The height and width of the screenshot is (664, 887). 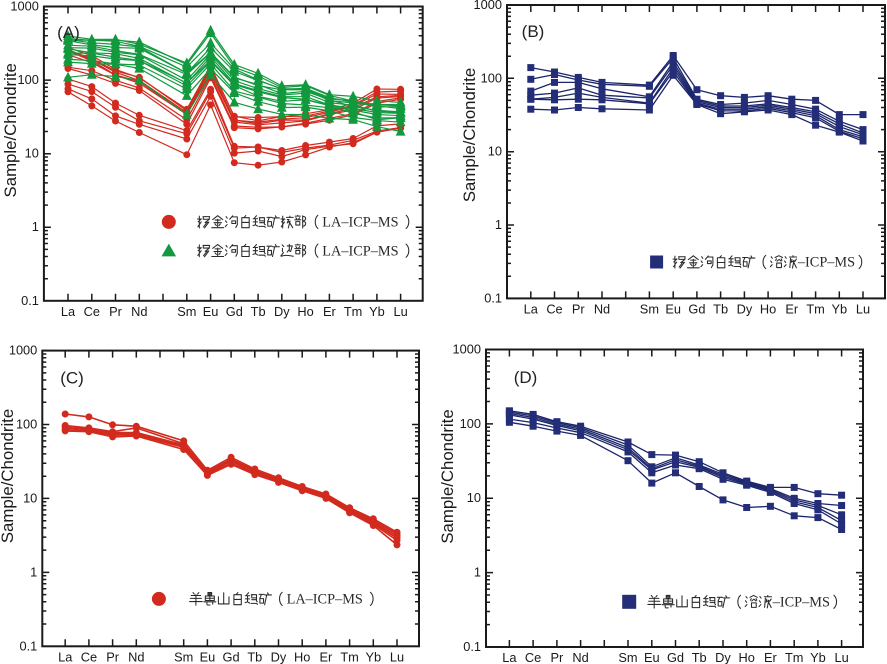 What do you see at coordinates (533, 31) in the screenshot?
I see `svg-text: (B)` at bounding box center [533, 31].